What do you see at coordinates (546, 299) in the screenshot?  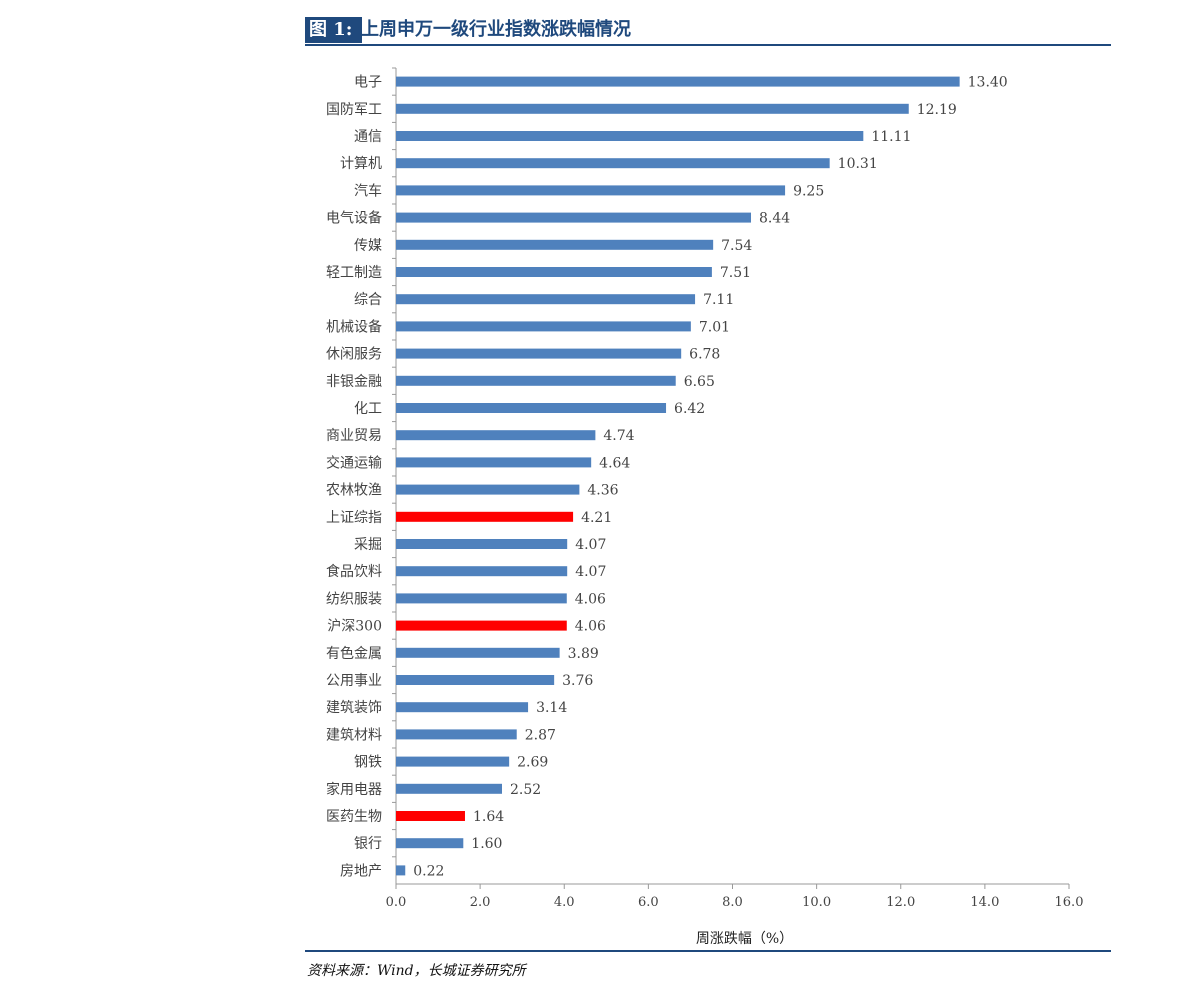 I see `bar-综合` at bounding box center [546, 299].